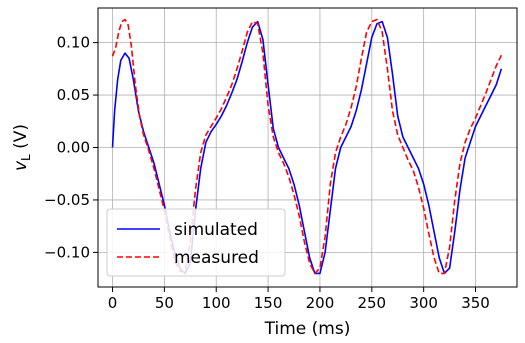 This screenshot has height=343, width=525. I want to click on y-tick-label: 0.00, so click(73, 148).